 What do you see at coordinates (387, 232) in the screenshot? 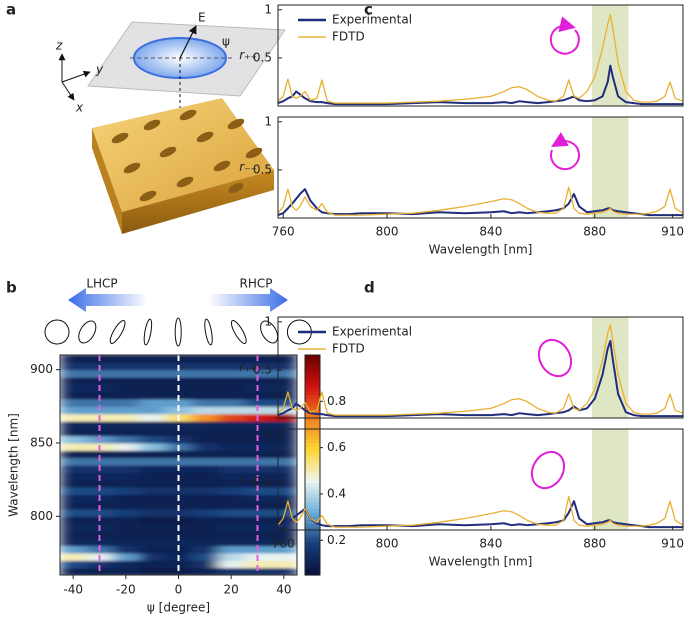
I see `x-tick-label: 800` at bounding box center [387, 232].